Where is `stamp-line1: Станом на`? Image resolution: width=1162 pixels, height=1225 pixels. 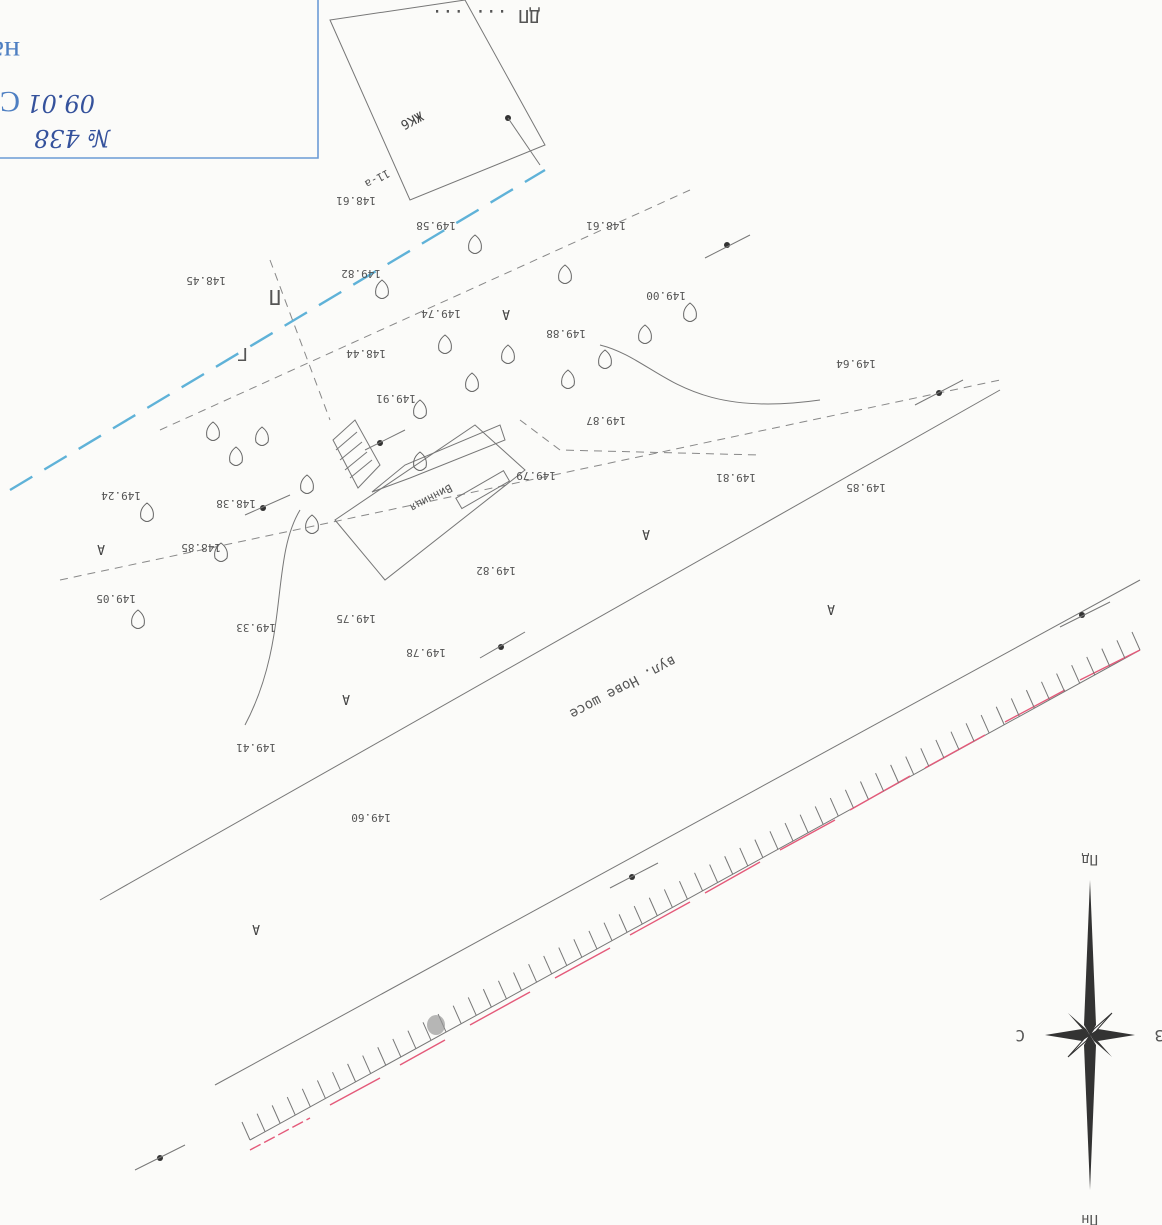
stamp-line1: Станом на is located at coordinates (10, 101).